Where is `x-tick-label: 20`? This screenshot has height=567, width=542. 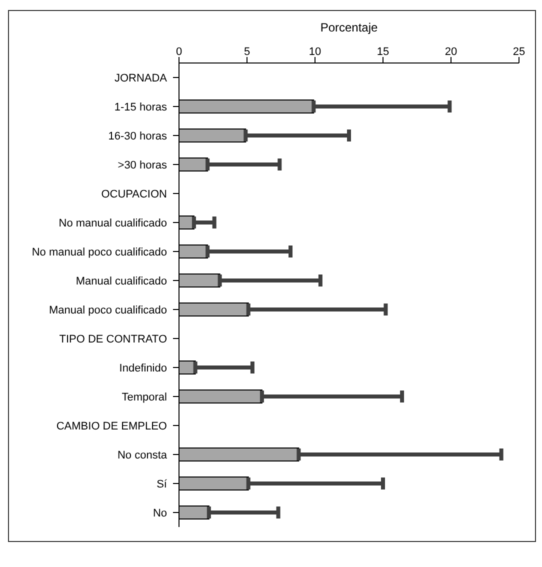
x-tick-label: 20 is located at coordinates (451, 52).